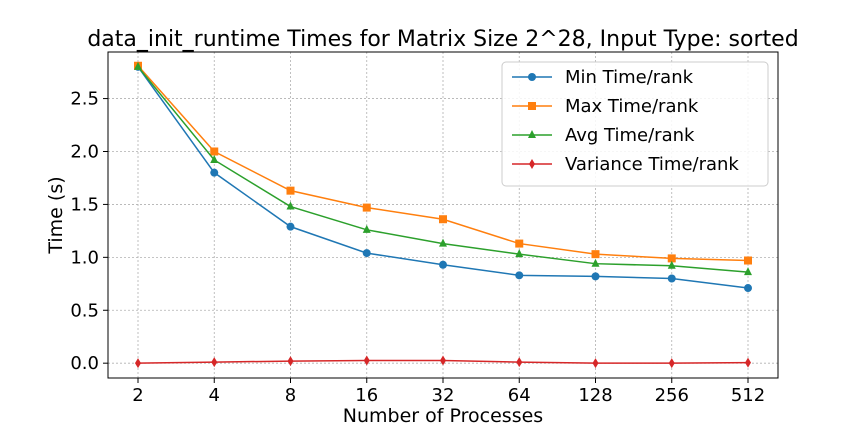  I want to click on x-tick-label: 16, so click(366, 395).